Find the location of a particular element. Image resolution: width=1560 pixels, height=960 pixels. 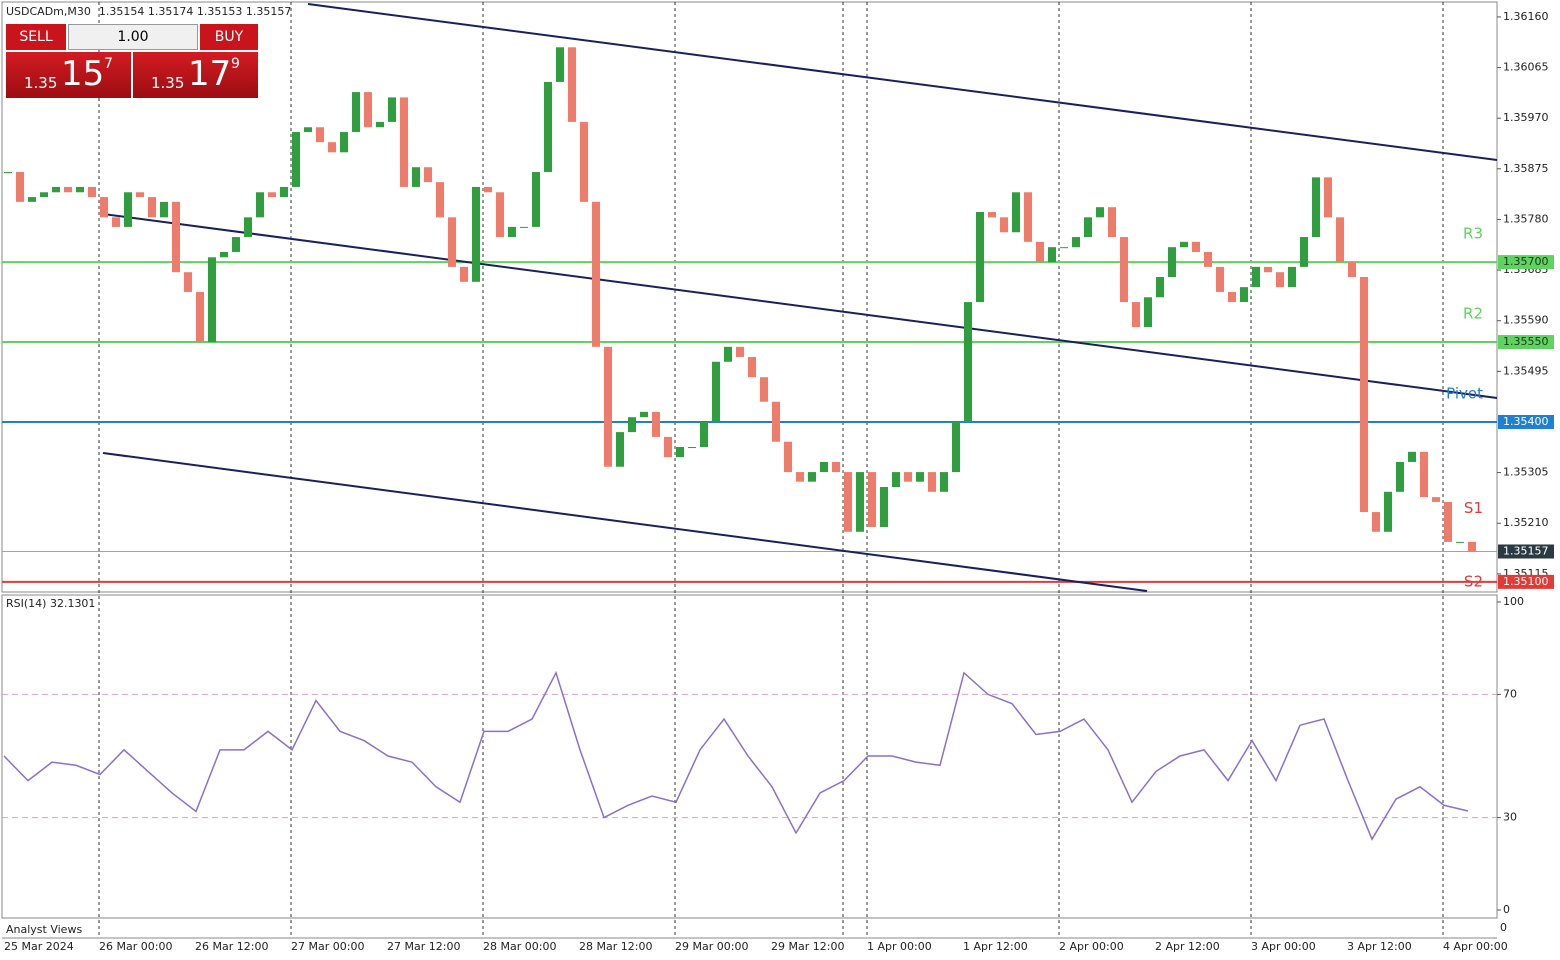

symbol: USDCADm,M30 is located at coordinates (48, 11).